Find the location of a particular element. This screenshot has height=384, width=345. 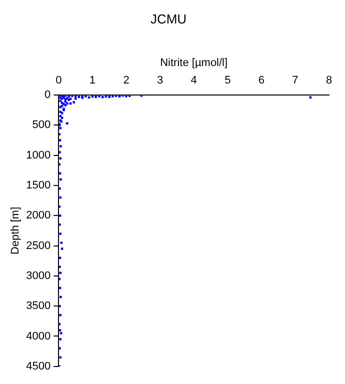

y-tick-label: 1500 is located at coordinates (38, 186).